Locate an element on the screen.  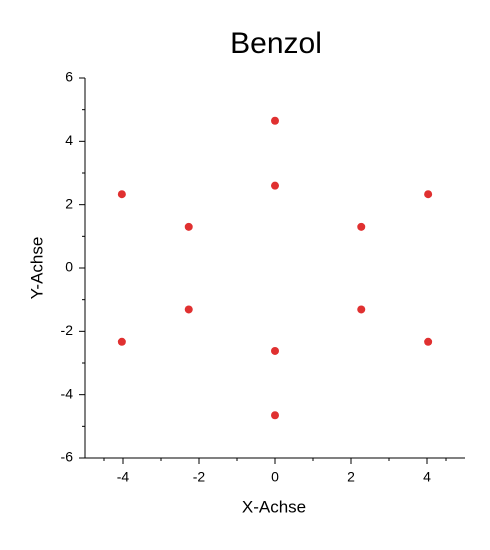
y-tick-label: 4 is located at coordinates (69, 140).